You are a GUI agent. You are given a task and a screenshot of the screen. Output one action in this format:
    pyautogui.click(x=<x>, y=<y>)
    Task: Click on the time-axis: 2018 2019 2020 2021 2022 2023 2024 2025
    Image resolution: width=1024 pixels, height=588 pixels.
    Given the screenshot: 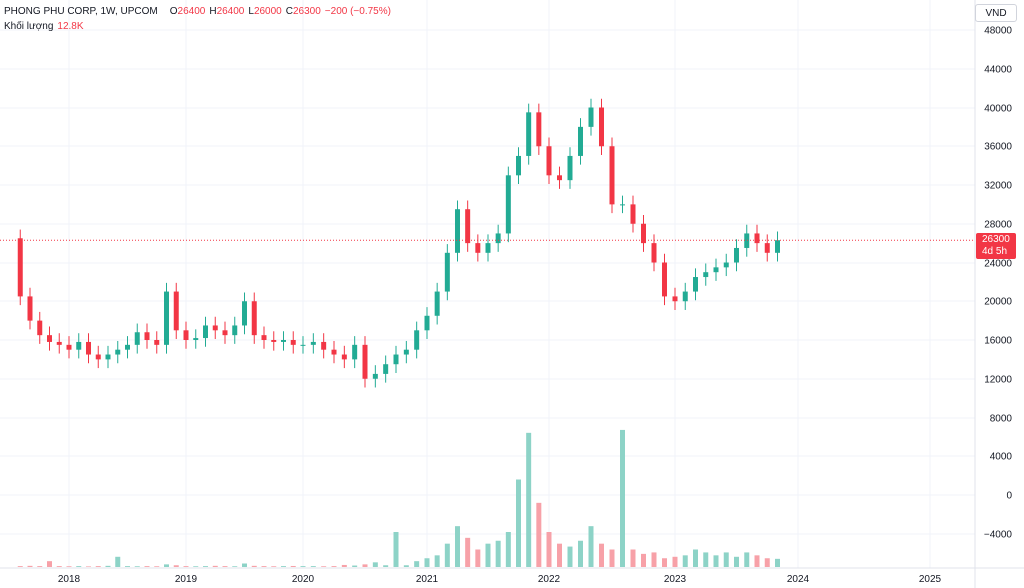 What is the action you would take?
    pyautogui.click(x=500, y=579)
    